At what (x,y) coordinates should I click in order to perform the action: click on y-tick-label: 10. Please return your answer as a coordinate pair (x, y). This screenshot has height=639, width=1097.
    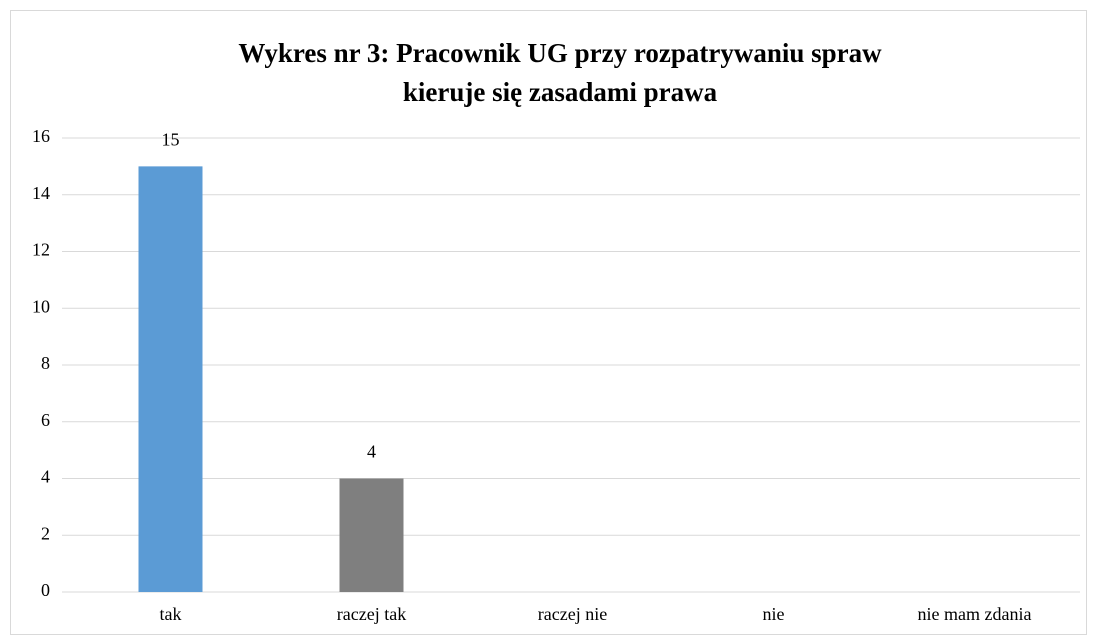
    Looking at the image, I should click on (41, 306).